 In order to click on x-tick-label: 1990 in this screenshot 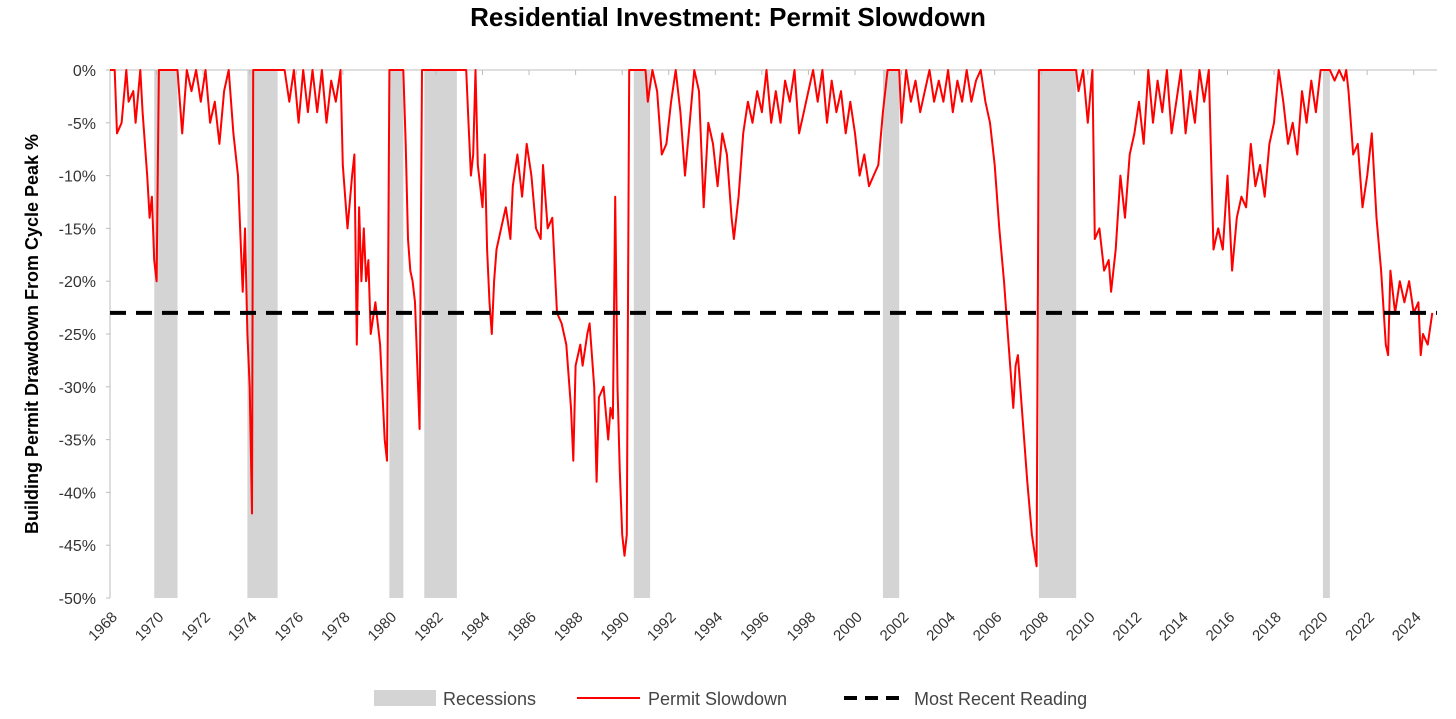, I will do `click(615, 627)`.